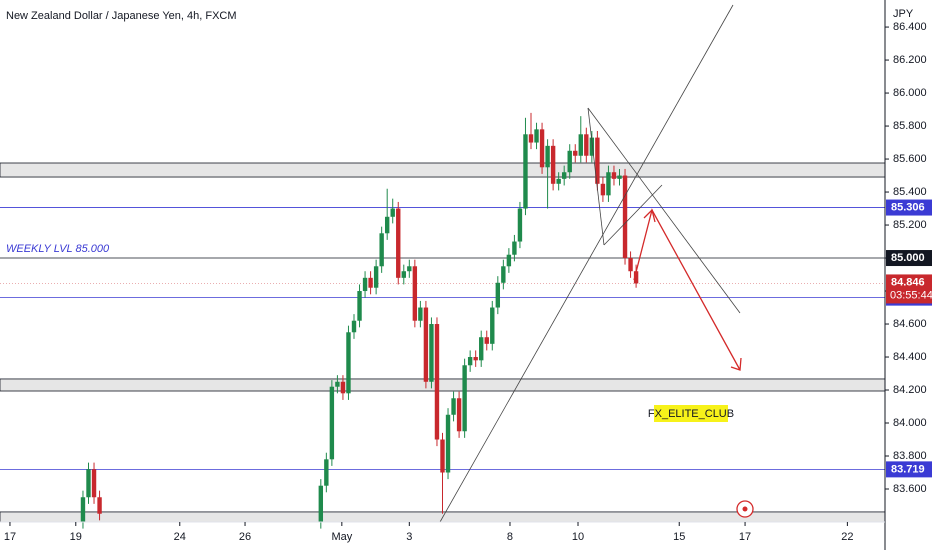 The width and height of the screenshot is (932, 550). What do you see at coordinates (910, 192) in the screenshot?
I see `y-tick-label: 85.400` at bounding box center [910, 192].